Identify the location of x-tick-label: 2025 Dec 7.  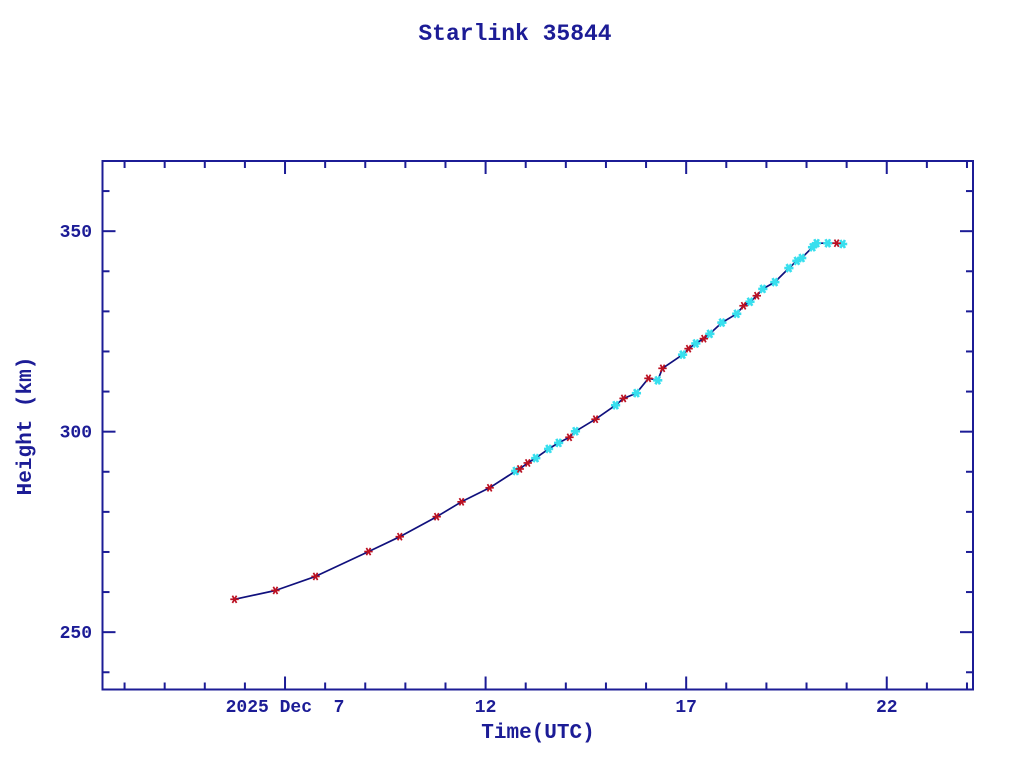
(285, 708).